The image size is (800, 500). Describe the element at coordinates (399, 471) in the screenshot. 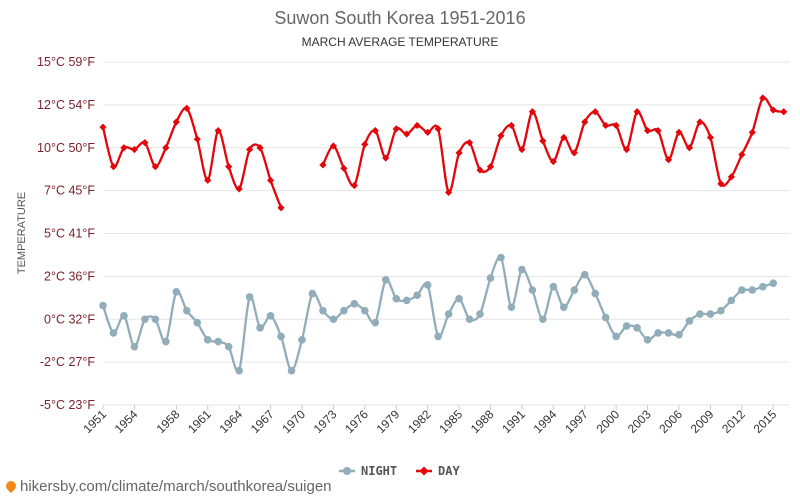

I see `legend: NIGHT DAY` at that location.